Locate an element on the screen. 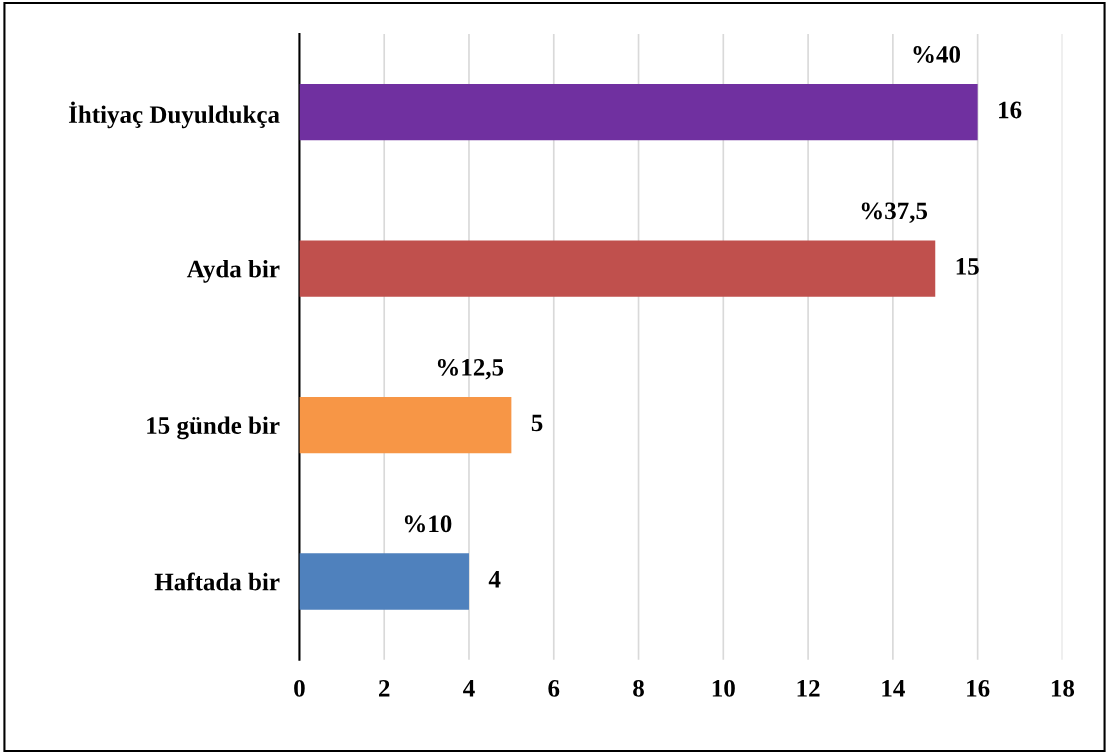 The height and width of the screenshot is (754, 1109). x-tick-label: 2 is located at coordinates (384, 688).